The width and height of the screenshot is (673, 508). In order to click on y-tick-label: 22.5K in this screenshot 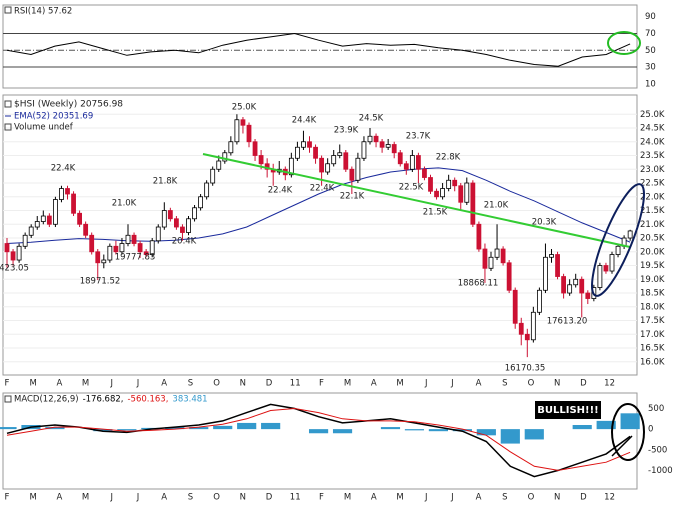, I will do `click(652, 184)`.